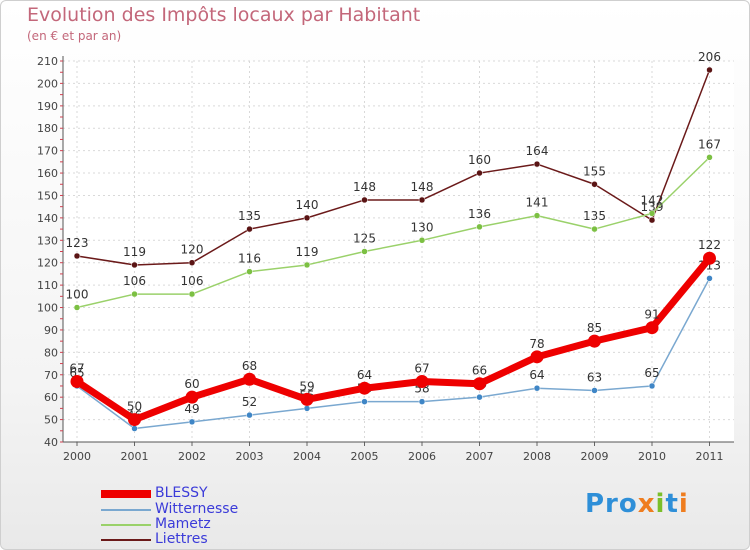 The image size is (750, 550). Describe the element at coordinates (126, 494) in the screenshot. I see `legend-swatch-blessy` at that location.